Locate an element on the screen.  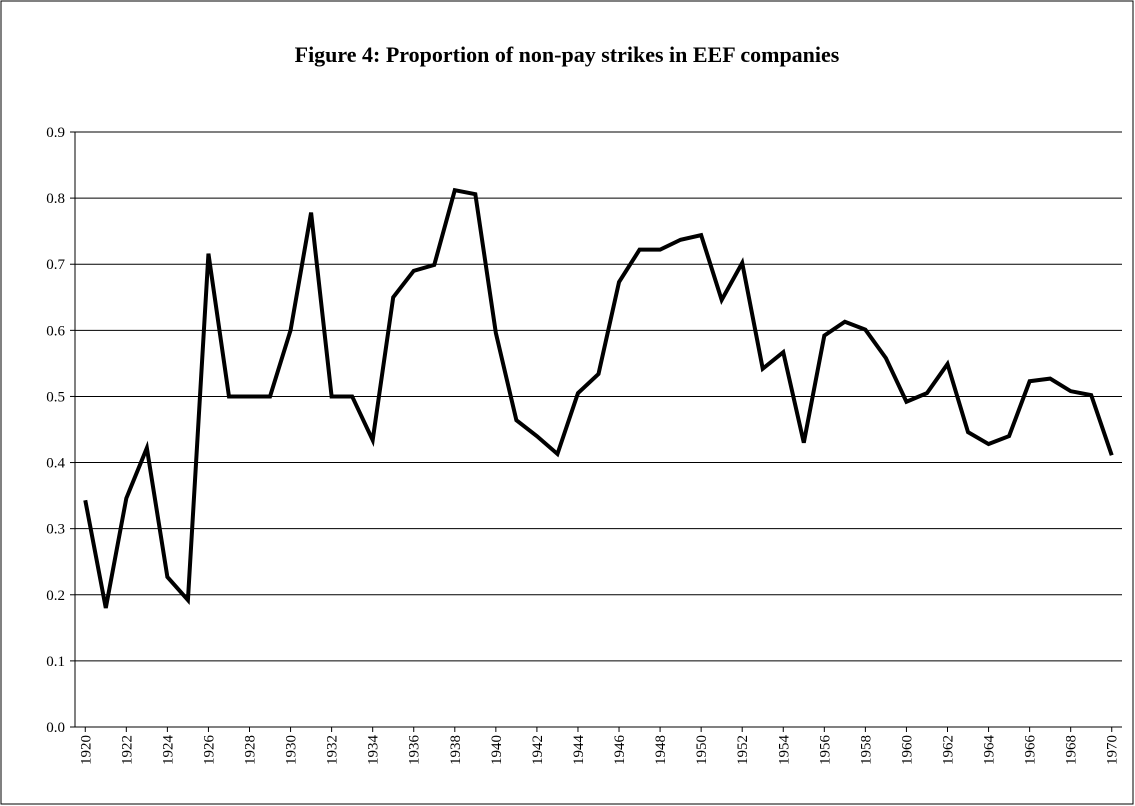
x-tick-label: 1938 is located at coordinates (456, 750).